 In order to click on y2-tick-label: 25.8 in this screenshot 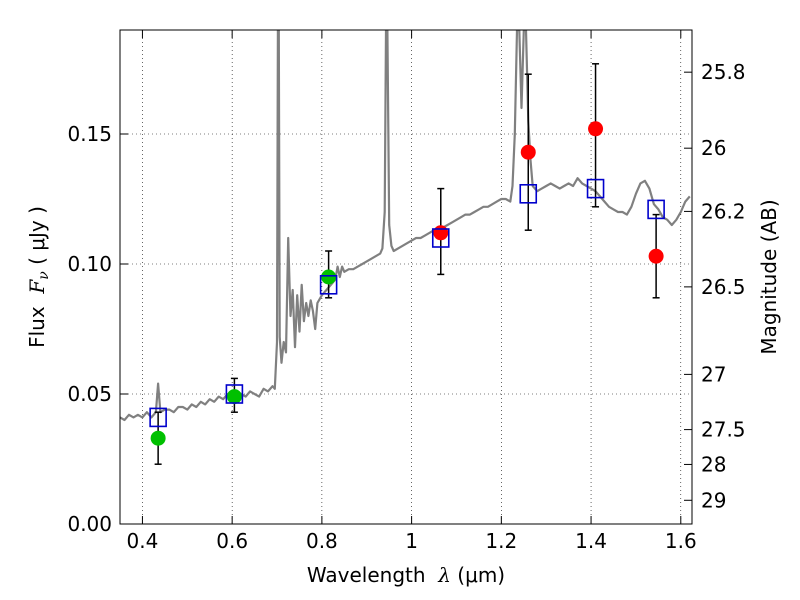, I will do `click(723, 72)`.